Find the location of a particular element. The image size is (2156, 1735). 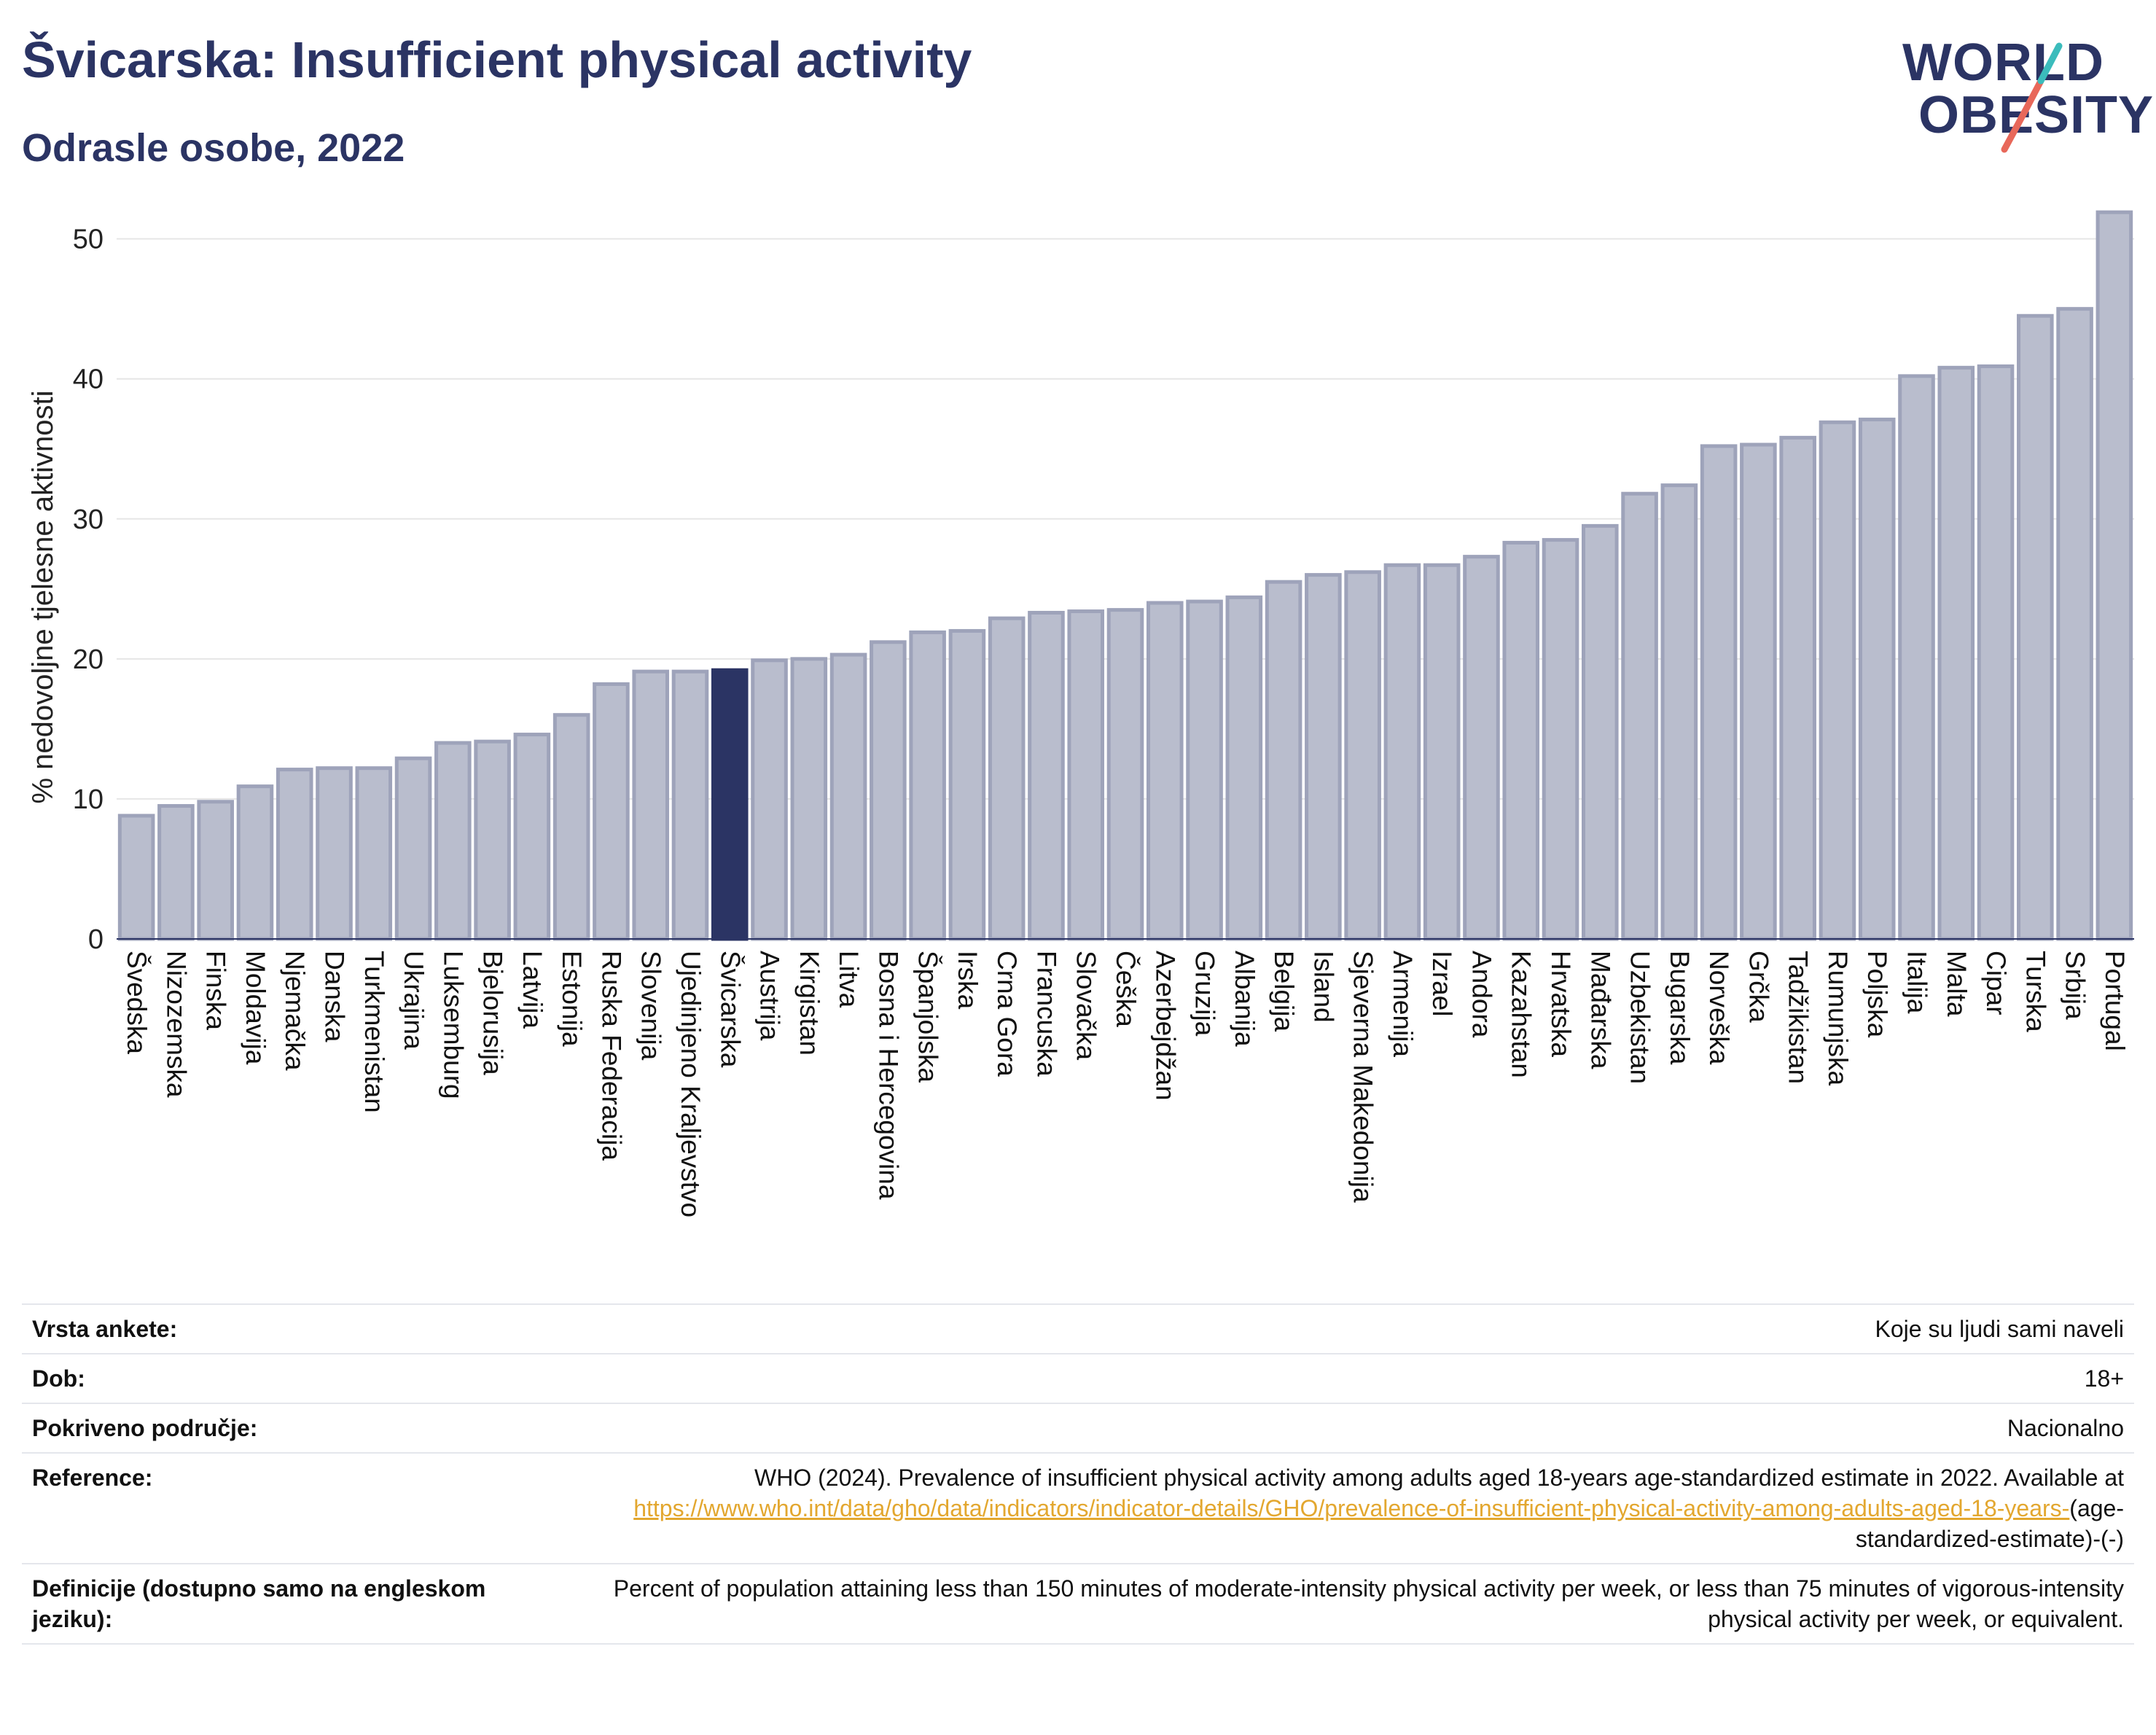

world-obesity-logo: WORLD OBESITY is located at coordinates (2027, 95).